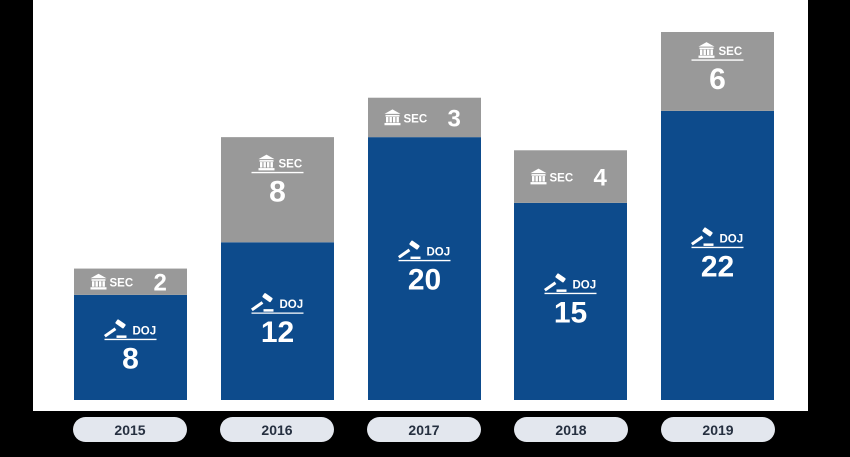 Image resolution: width=850 pixels, height=457 pixels. Describe the element at coordinates (707, 232) in the screenshot. I see `doj-gavel-icon-2019-head` at that location.